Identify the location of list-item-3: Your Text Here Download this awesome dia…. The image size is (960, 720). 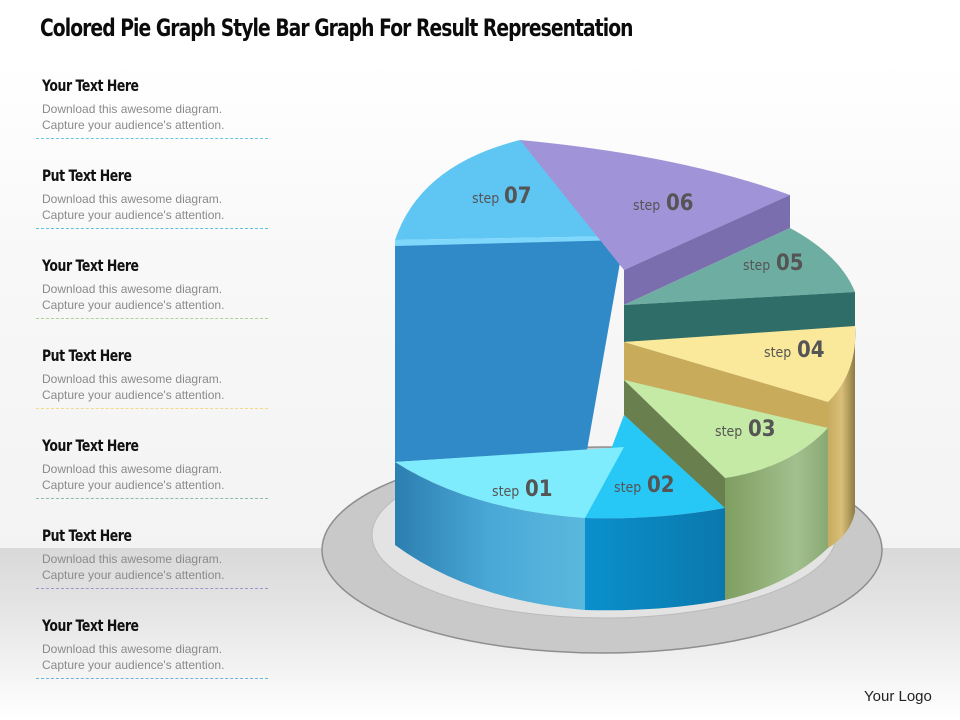
(152, 299).